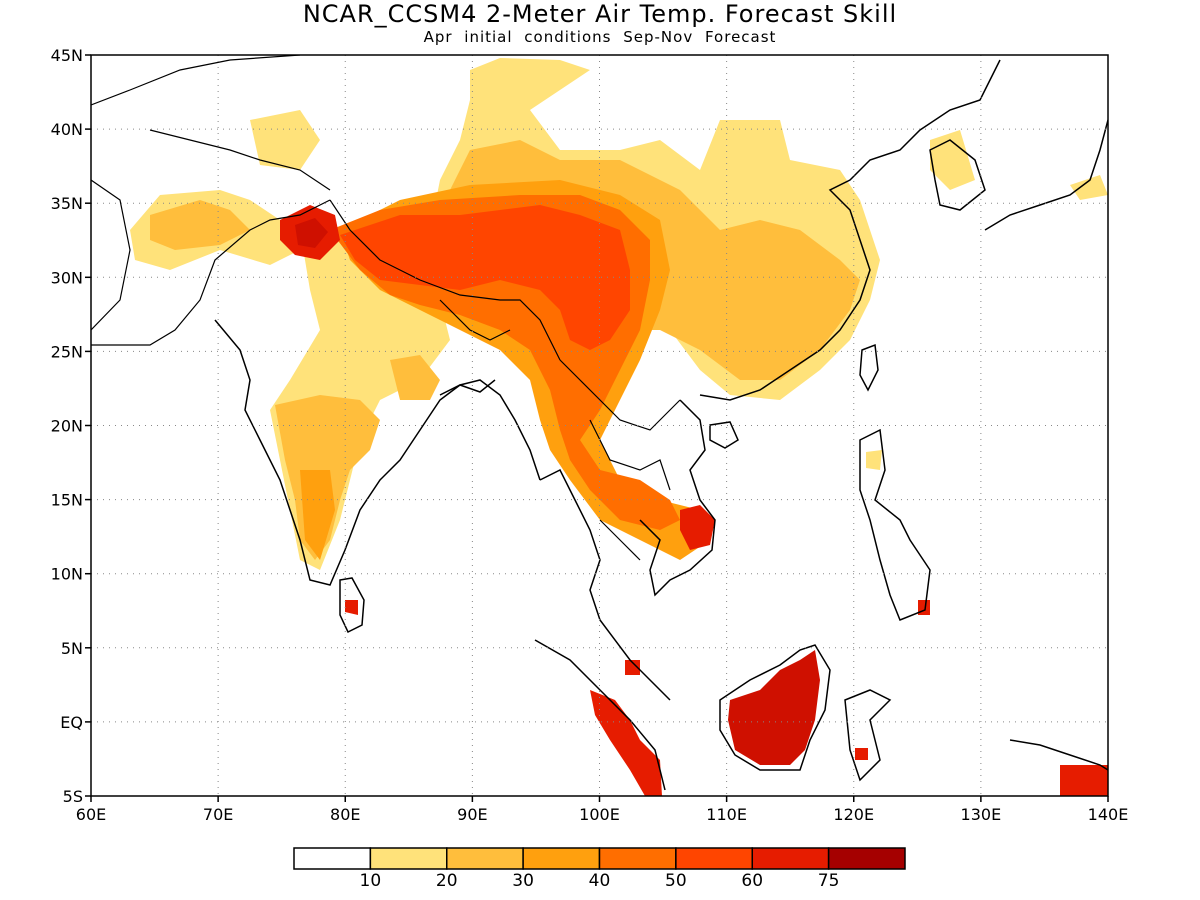 Image resolution: width=1200 pixels, height=900 pixels. Describe the element at coordinates (200, 225) in the screenshot. I see `skill-region-west-asia-core` at that location.